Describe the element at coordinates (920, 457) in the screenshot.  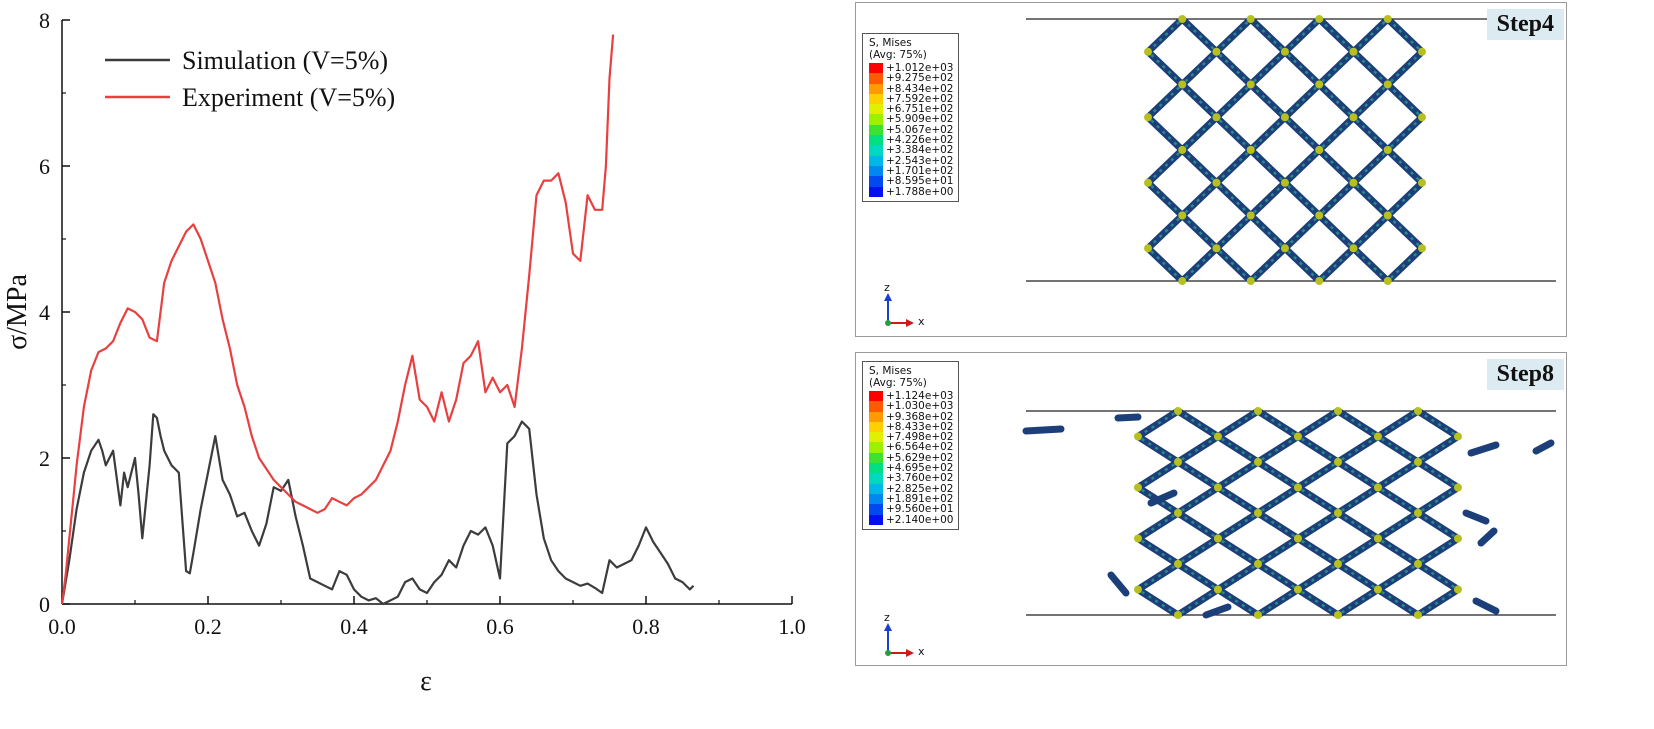
I see `legend-value: +5.629e+02` at that location.